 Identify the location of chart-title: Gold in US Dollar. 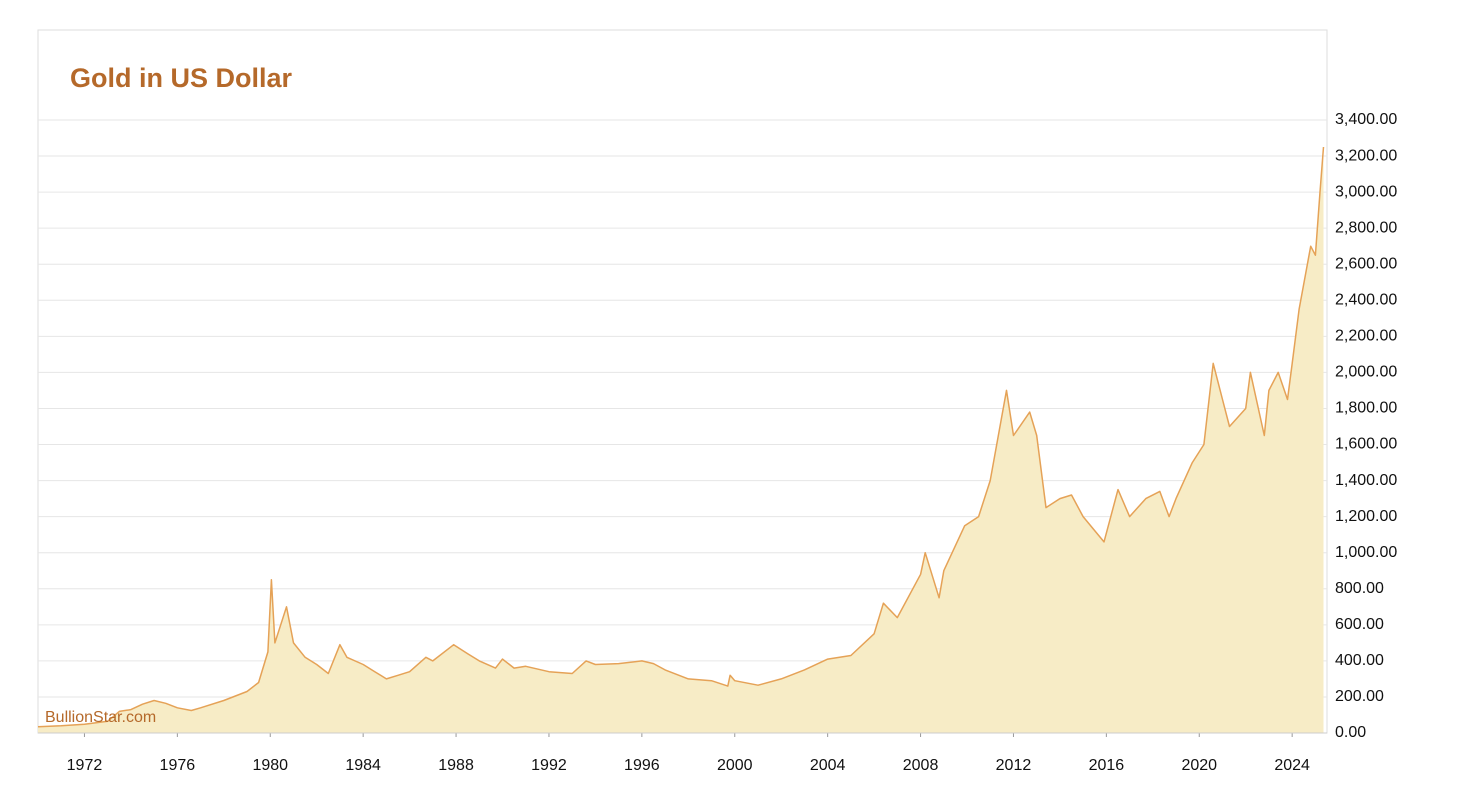
(181, 78).